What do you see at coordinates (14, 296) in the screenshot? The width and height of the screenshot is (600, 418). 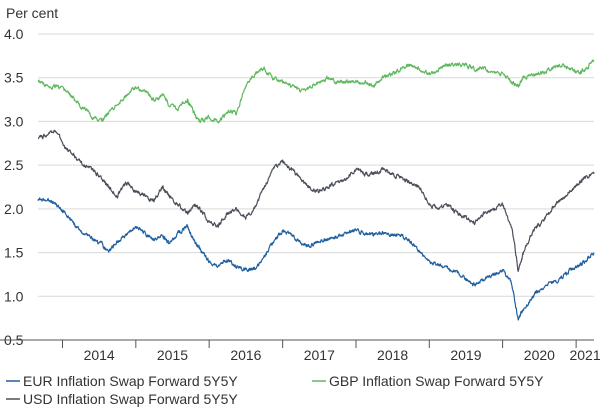 I see `y-tick-label: 1.0` at bounding box center [14, 296].